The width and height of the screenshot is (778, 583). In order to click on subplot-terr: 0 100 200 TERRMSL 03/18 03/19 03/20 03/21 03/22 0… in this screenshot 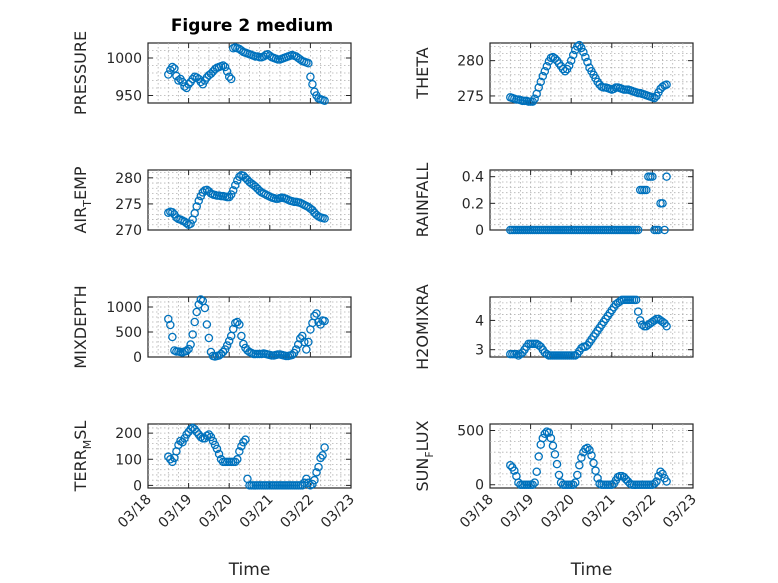, I will do `click(214, 500)`.